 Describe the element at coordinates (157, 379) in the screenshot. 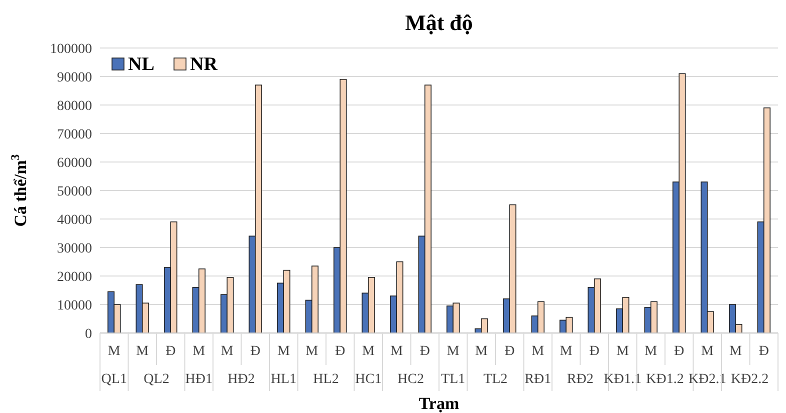

I see `text: QL2` at that location.